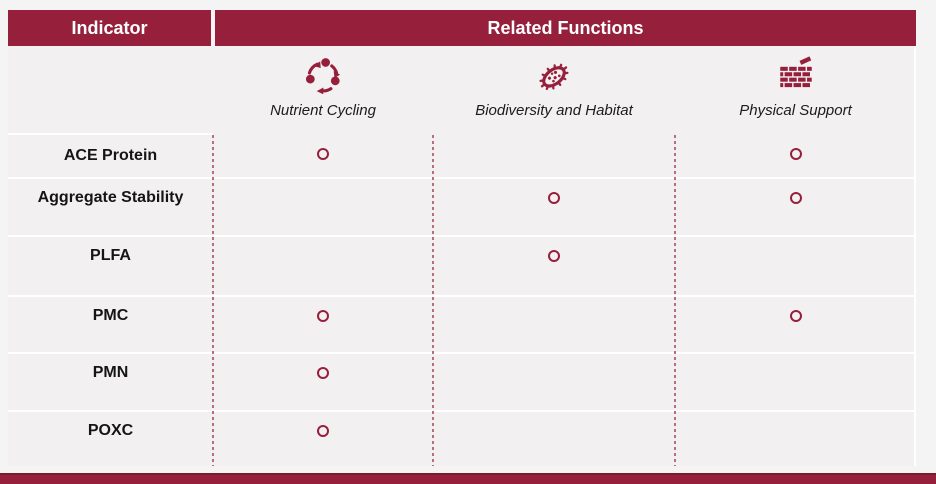 Image resolution: width=936 pixels, height=484 pixels. I want to click on table-row: Aggregate Stability, so click(462, 206).